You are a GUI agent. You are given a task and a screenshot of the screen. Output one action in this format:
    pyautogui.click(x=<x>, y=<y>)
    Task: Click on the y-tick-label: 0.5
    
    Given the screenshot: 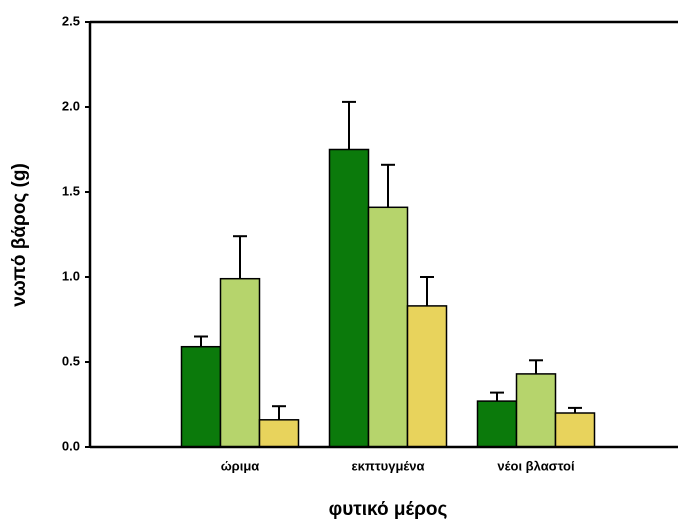 What is the action you would take?
    pyautogui.click(x=71, y=360)
    